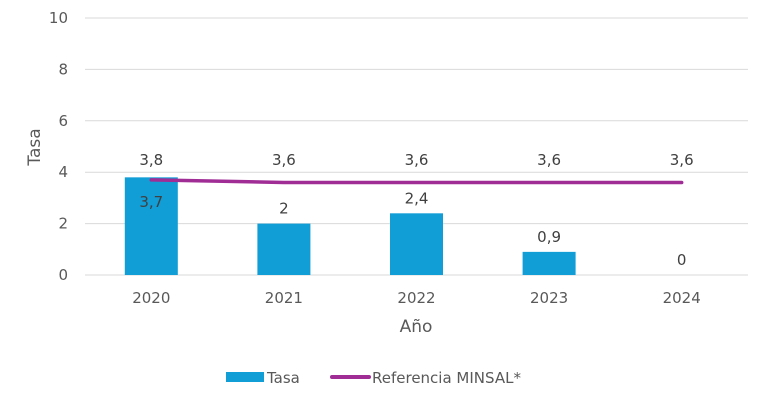 This screenshot has width=769, height=402. Describe the element at coordinates (151, 298) in the screenshot. I see `x-tick-label: 2020` at that location.